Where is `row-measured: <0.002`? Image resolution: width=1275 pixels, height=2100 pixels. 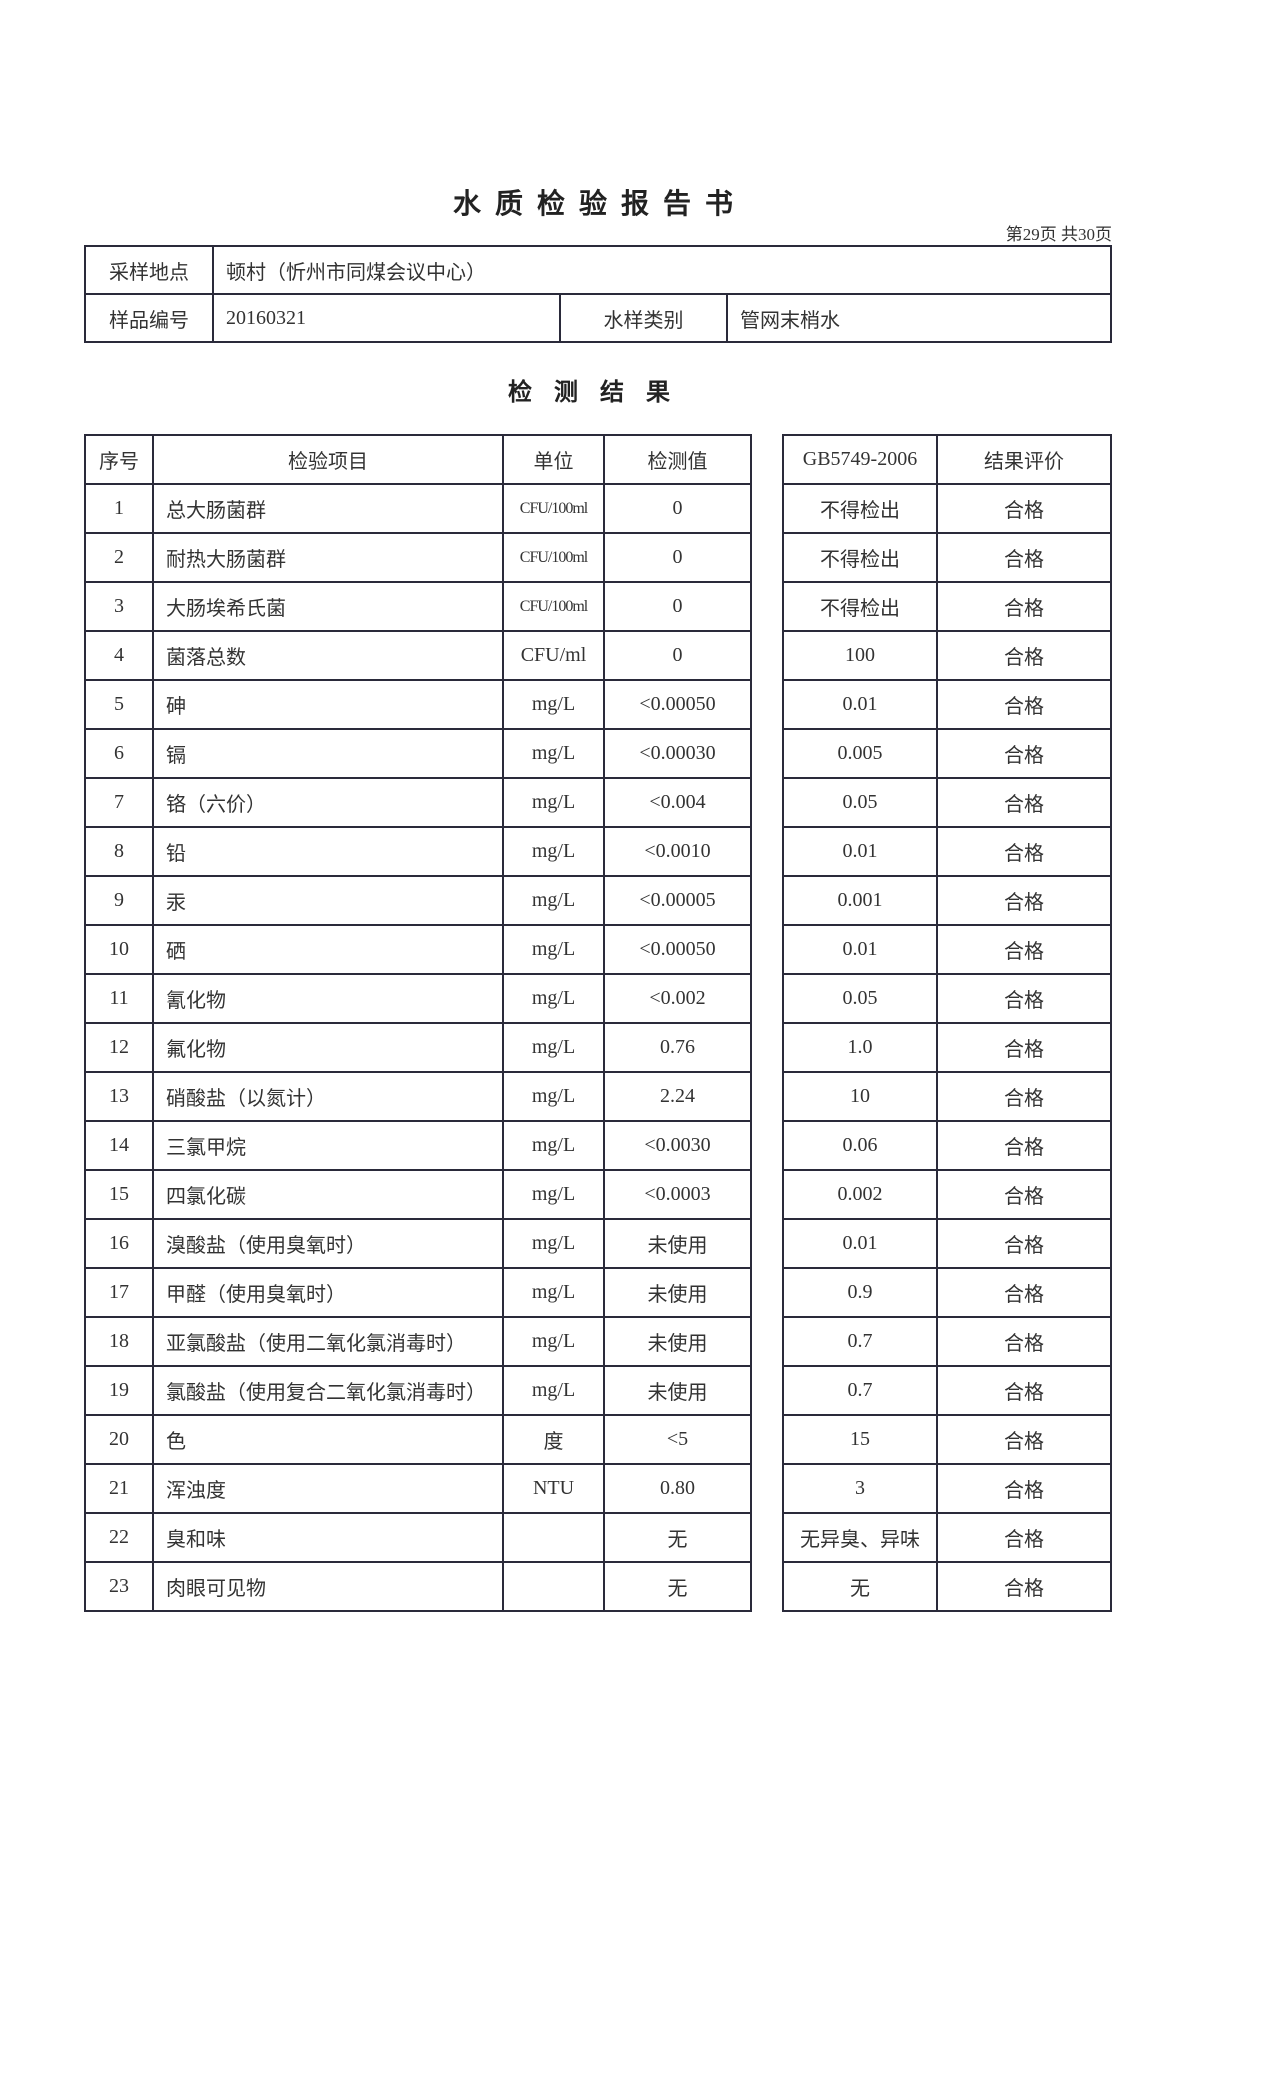
row-measured: <0.002 is located at coordinates (677, 998).